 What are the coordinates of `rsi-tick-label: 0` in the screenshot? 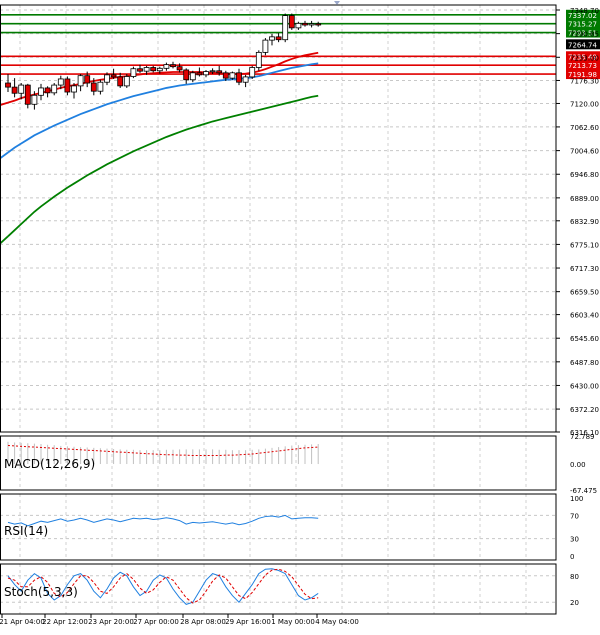 It's located at (572, 557).